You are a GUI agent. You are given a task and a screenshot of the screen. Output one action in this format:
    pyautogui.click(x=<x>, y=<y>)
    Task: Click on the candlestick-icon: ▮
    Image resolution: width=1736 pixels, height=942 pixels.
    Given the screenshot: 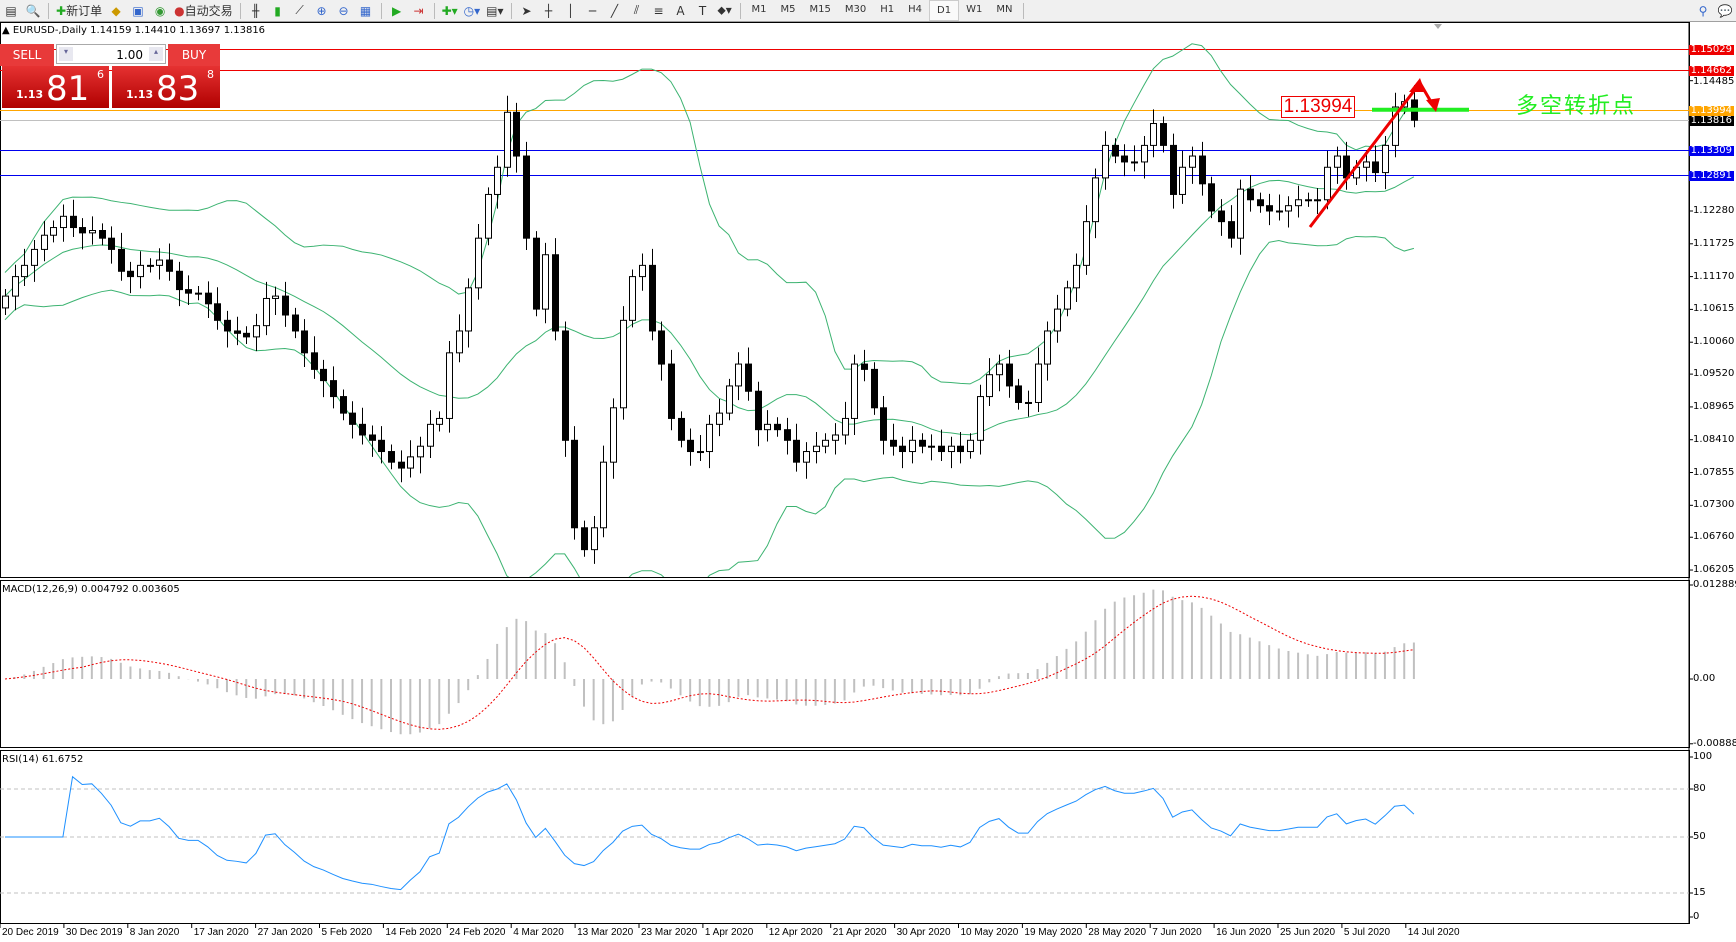 What is the action you would take?
    pyautogui.click(x=277, y=10)
    